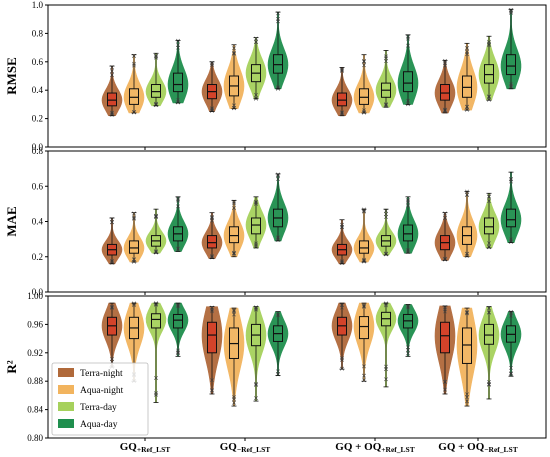 The width and height of the screenshot is (550, 457). Describe the element at coordinates (11, 366) in the screenshot. I see `y-axis-label: R²` at that location.